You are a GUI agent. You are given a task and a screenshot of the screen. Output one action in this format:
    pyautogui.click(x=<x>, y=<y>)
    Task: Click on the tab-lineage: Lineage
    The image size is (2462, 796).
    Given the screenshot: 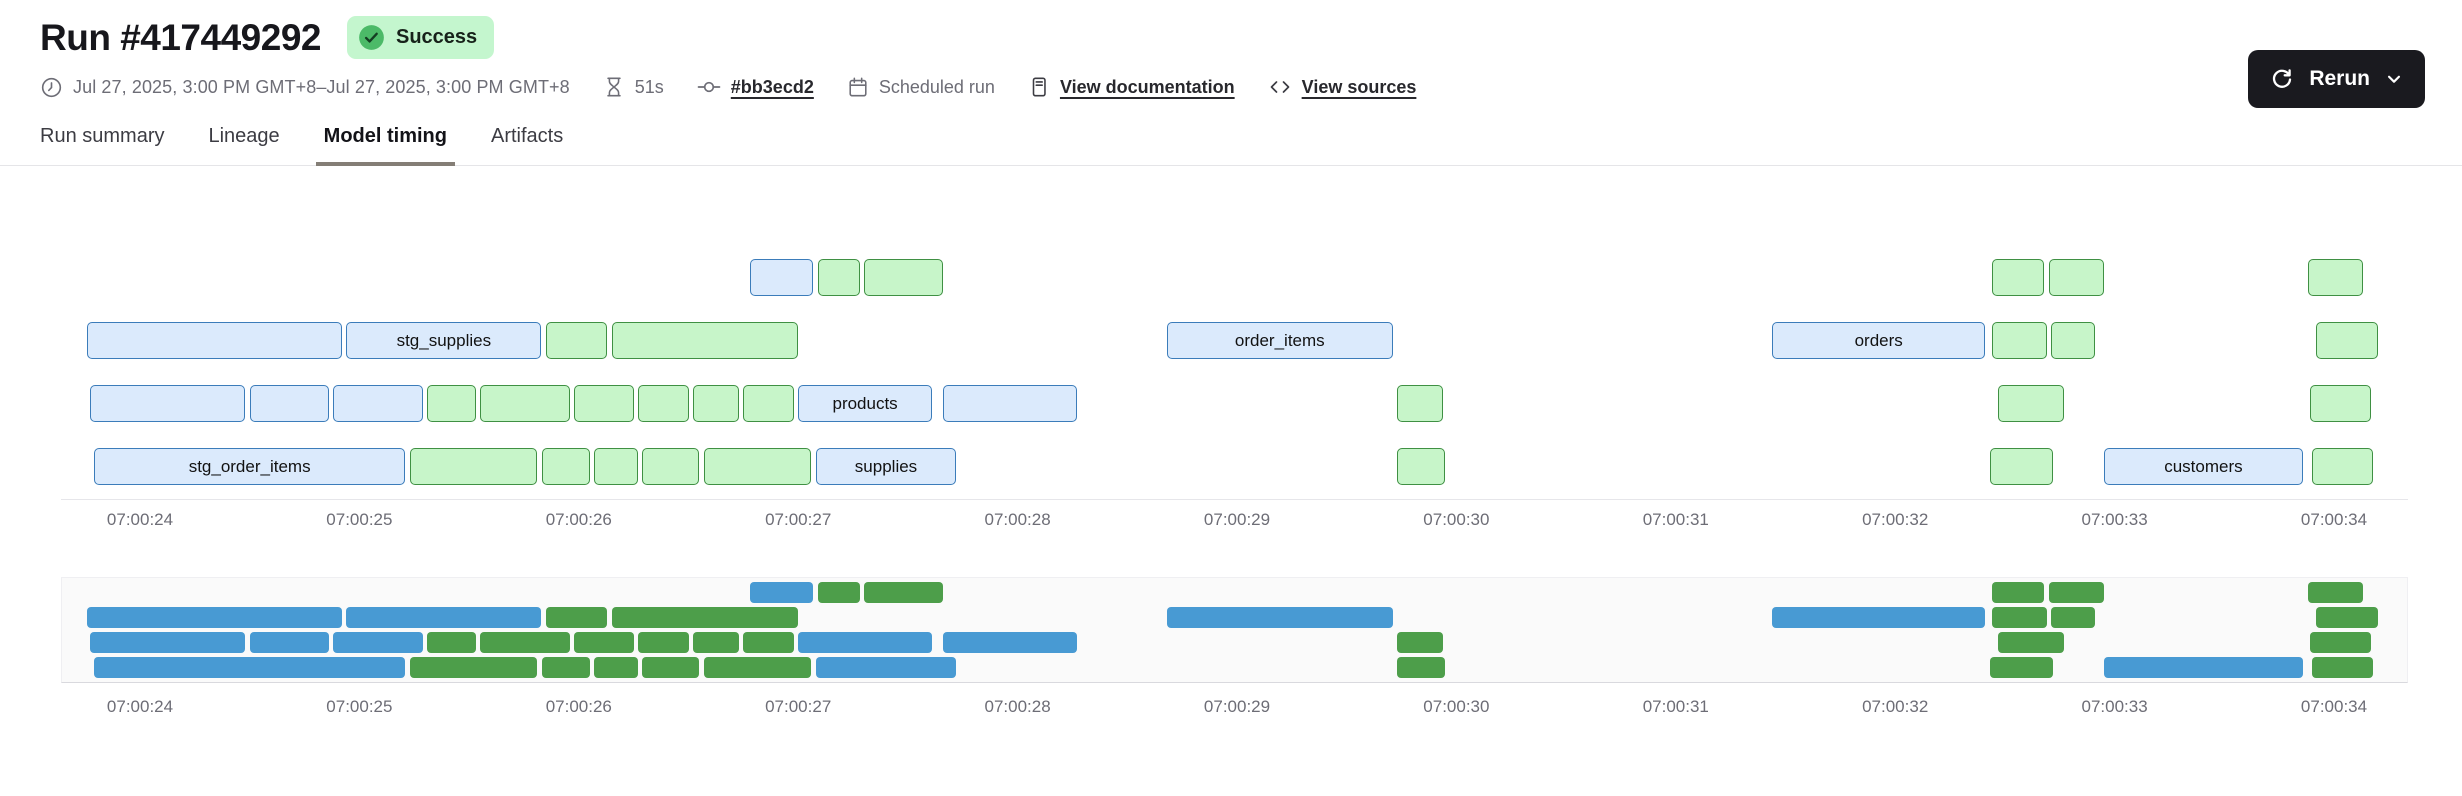 What is the action you would take?
    pyautogui.click(x=244, y=136)
    